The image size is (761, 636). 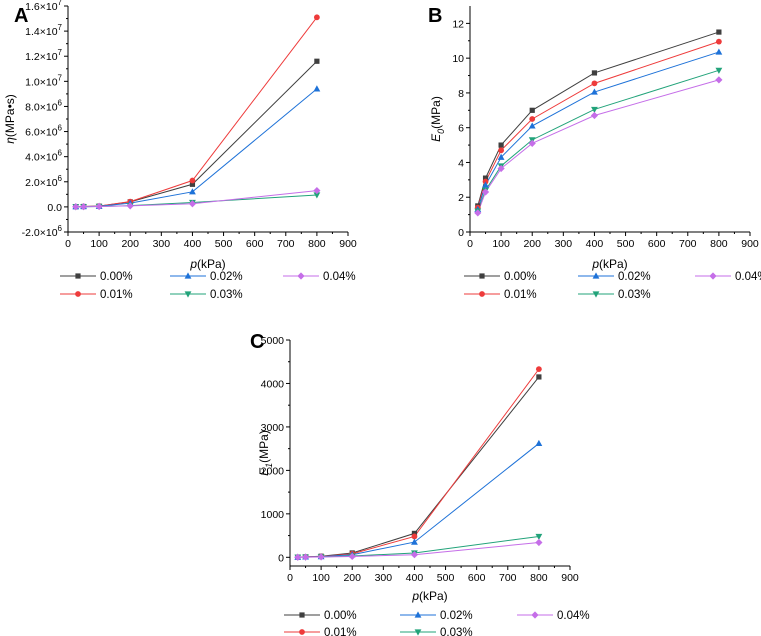 What do you see at coordinates (458, 59) in the screenshot?
I see `y-tick-label: 10` at bounding box center [458, 59].